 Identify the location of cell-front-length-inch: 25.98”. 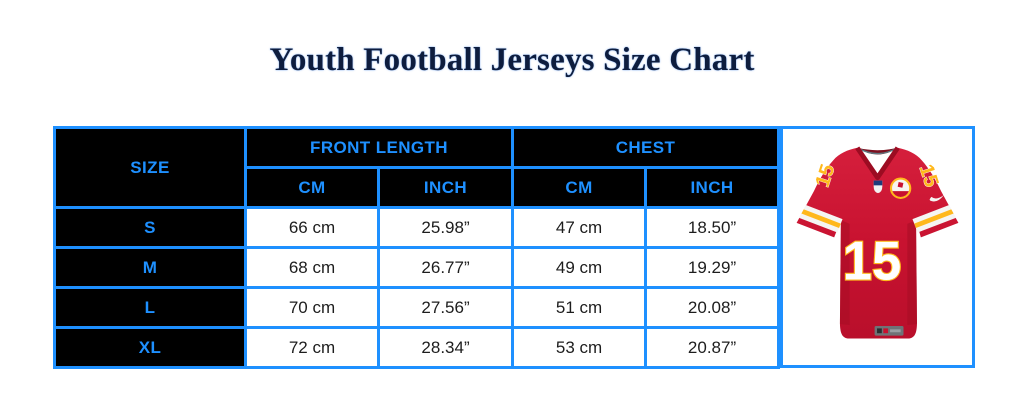
(445, 227).